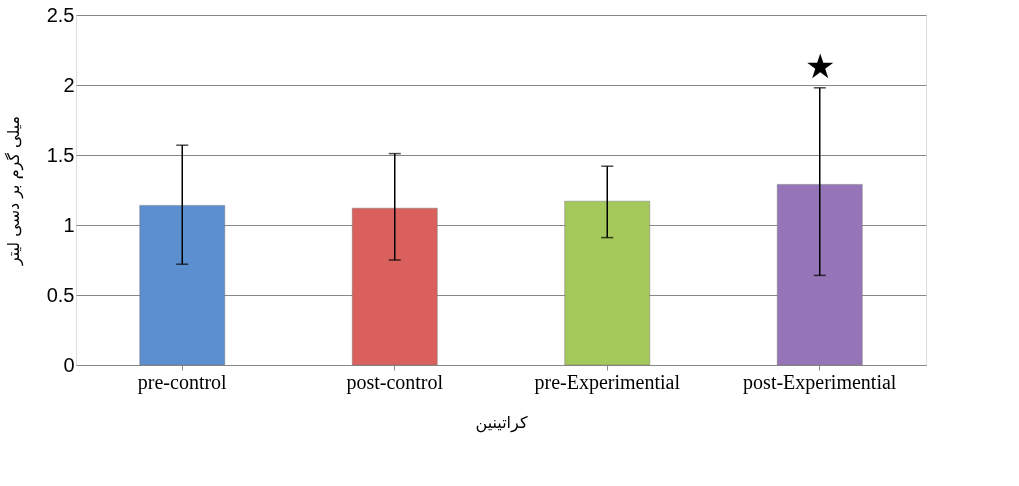 The width and height of the screenshot is (1019, 486). Describe the element at coordinates (182, 382) in the screenshot. I see `x-tick-label: pre-control` at that location.